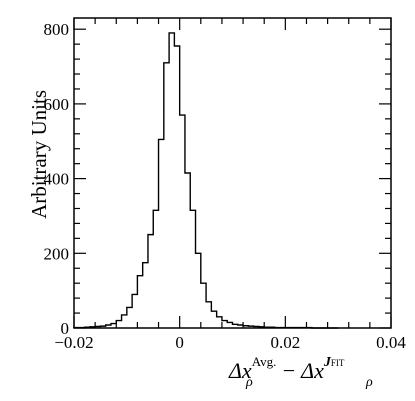 This screenshot has height=401, width=415. Describe the element at coordinates (369, 382) in the screenshot. I see `x-term2-sub: ρ` at that location.